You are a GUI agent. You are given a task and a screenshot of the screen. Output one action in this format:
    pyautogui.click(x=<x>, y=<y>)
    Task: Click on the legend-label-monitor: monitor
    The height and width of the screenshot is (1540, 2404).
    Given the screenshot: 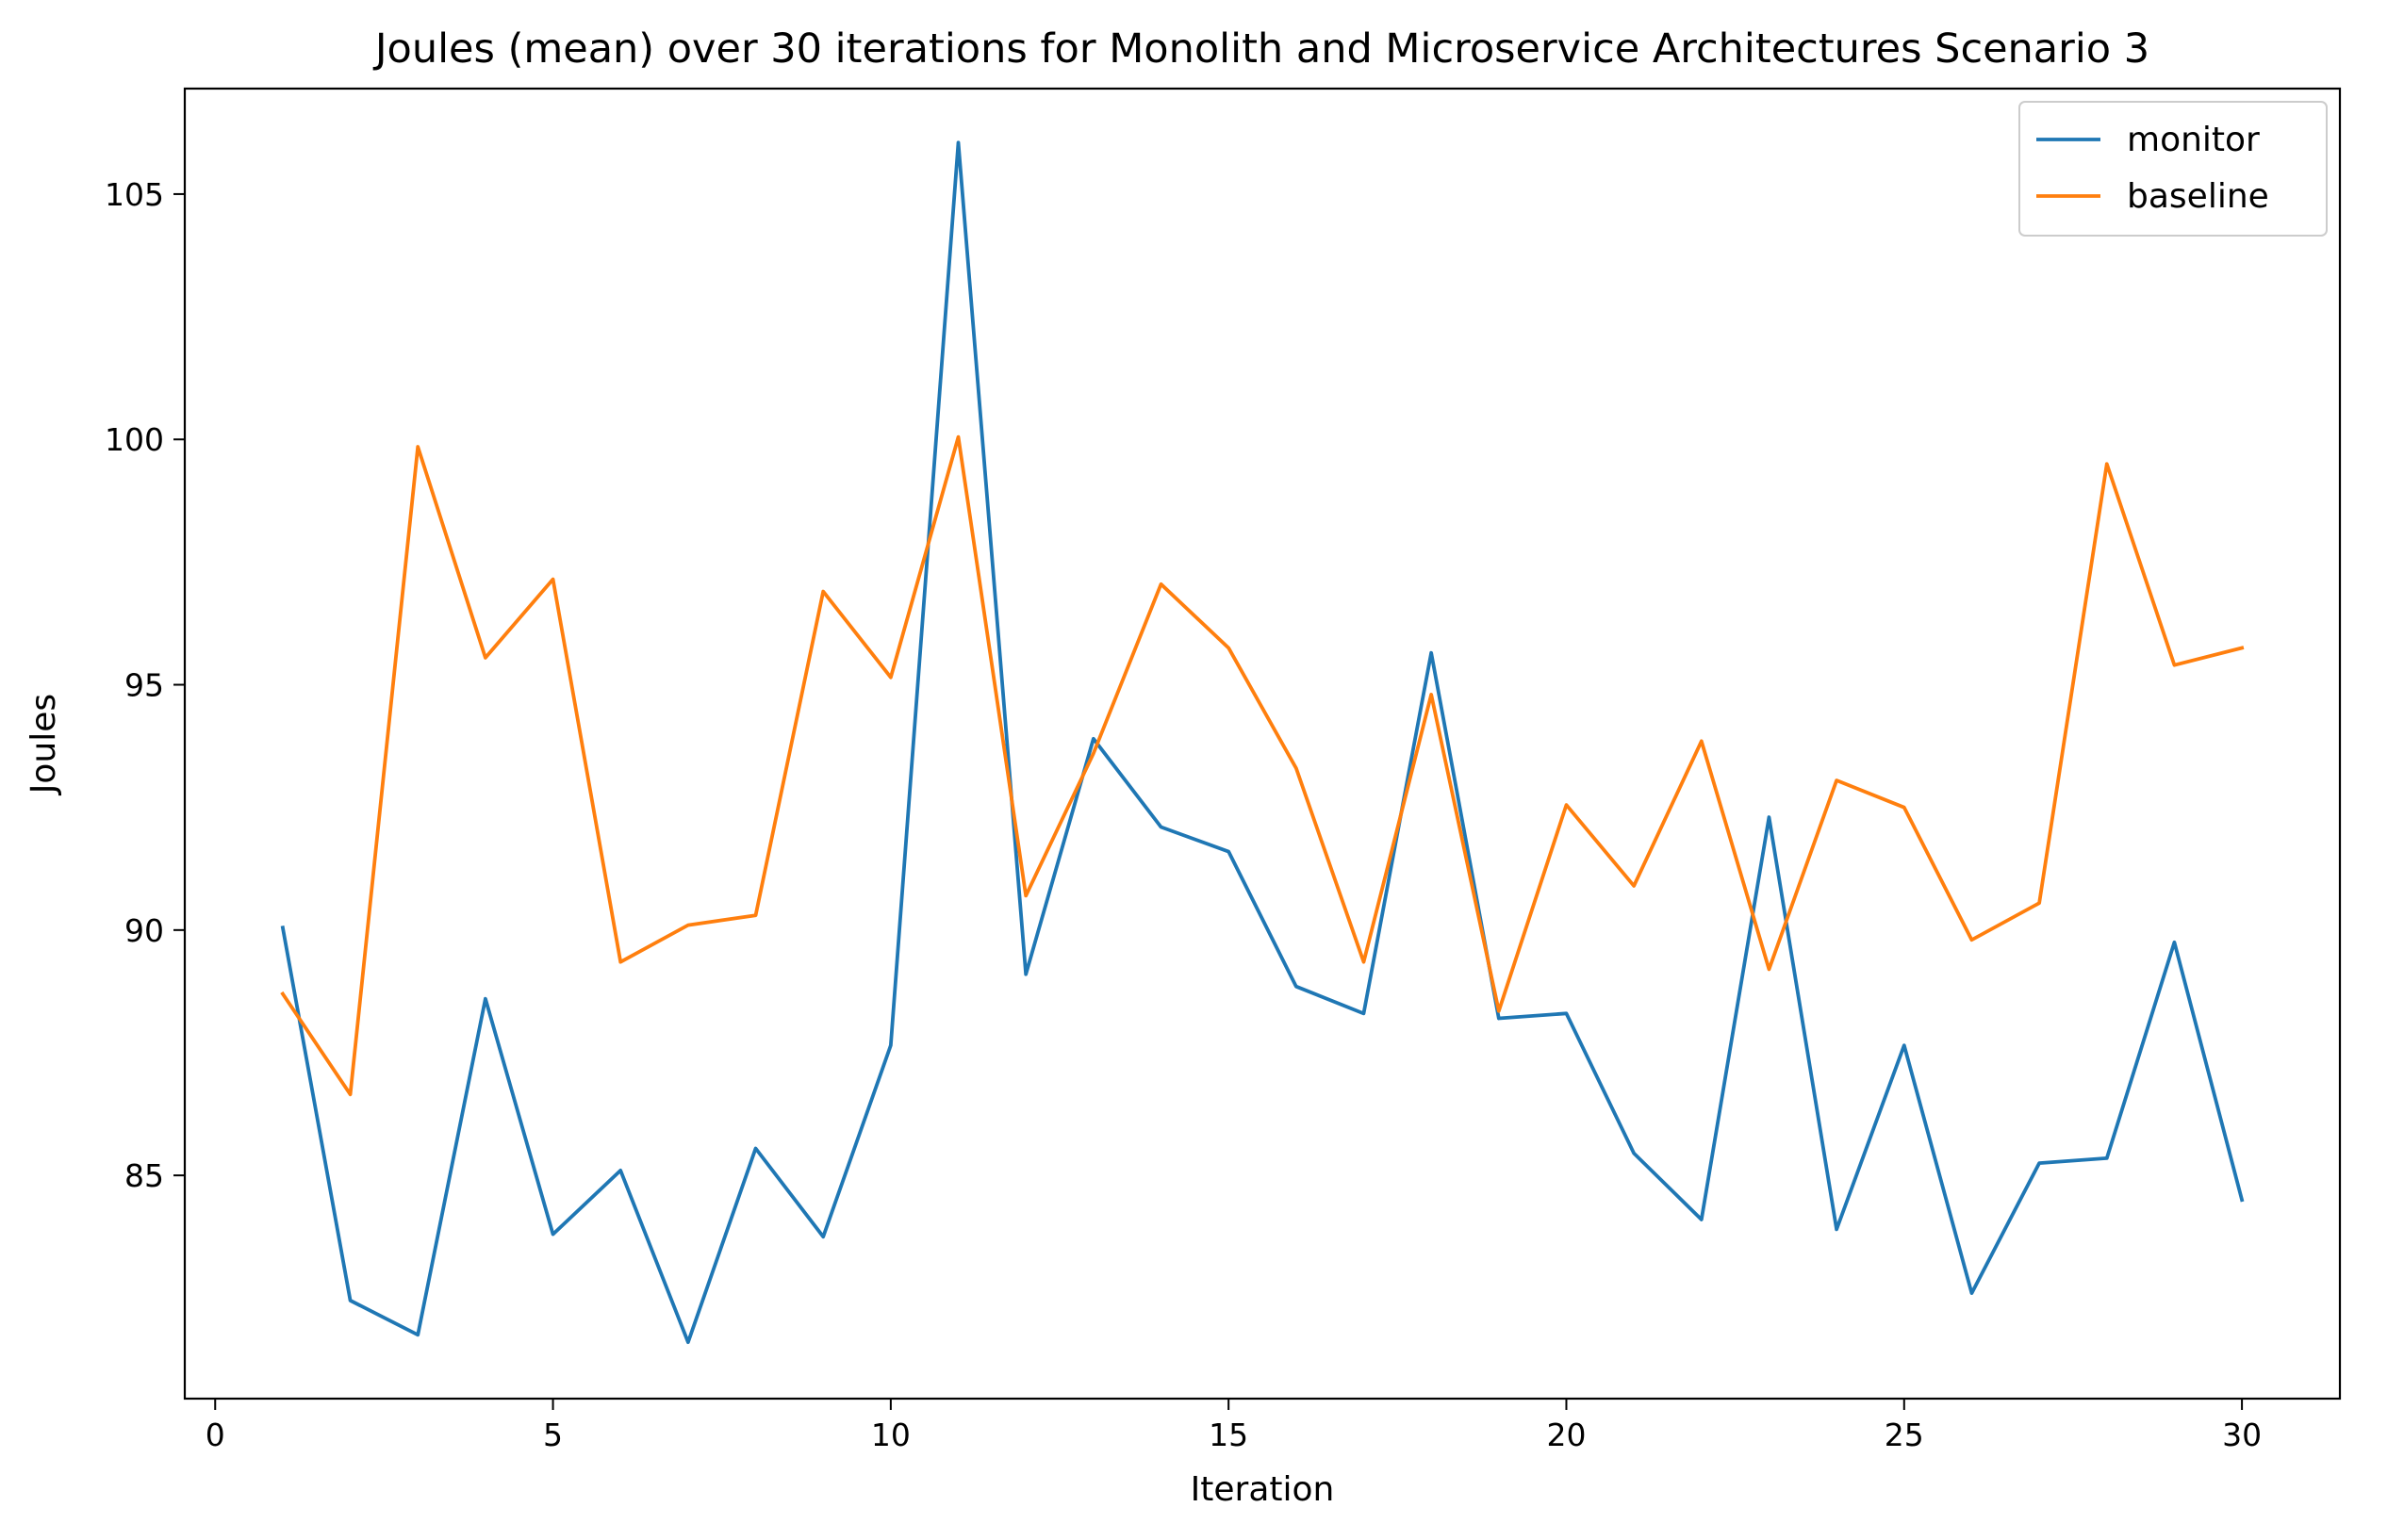 What is the action you would take?
    pyautogui.click(x=2193, y=140)
    